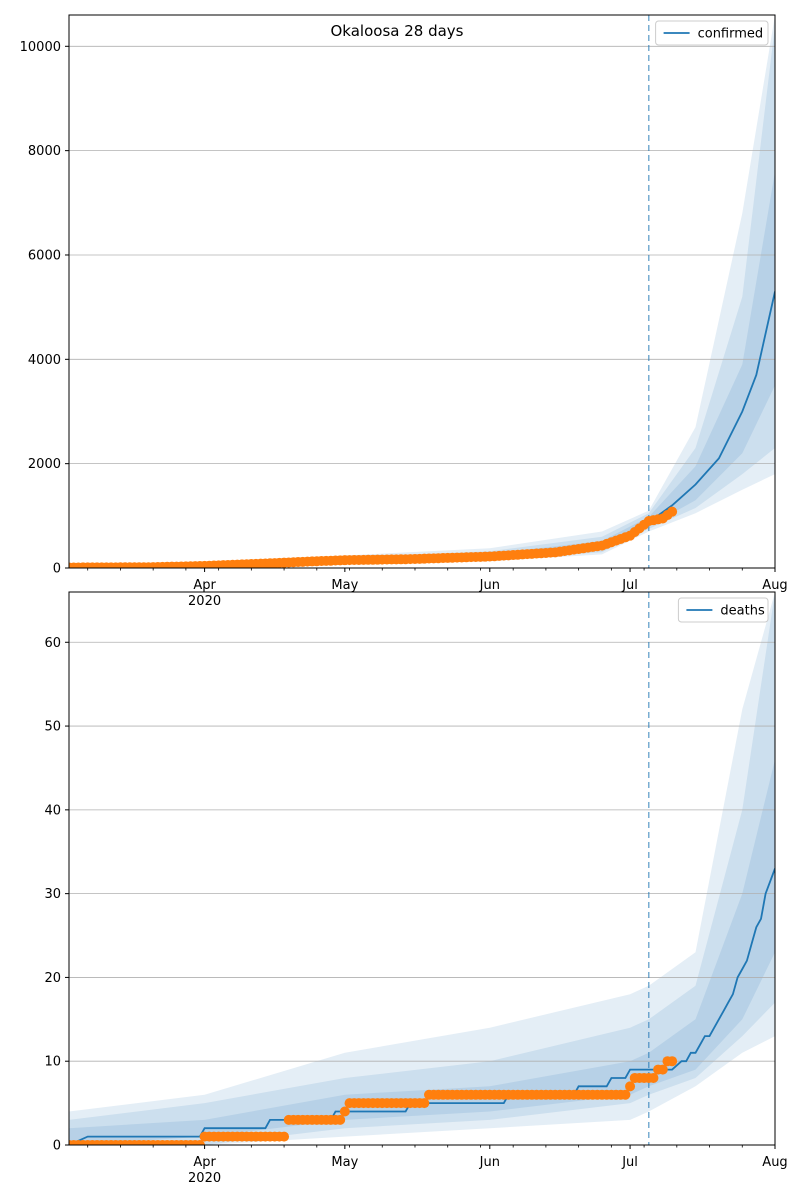 Image resolution: width=800 pixels, height=1200 pixels. What do you see at coordinates (731, 34) in the screenshot?
I see `legend-label: confirmed` at bounding box center [731, 34].